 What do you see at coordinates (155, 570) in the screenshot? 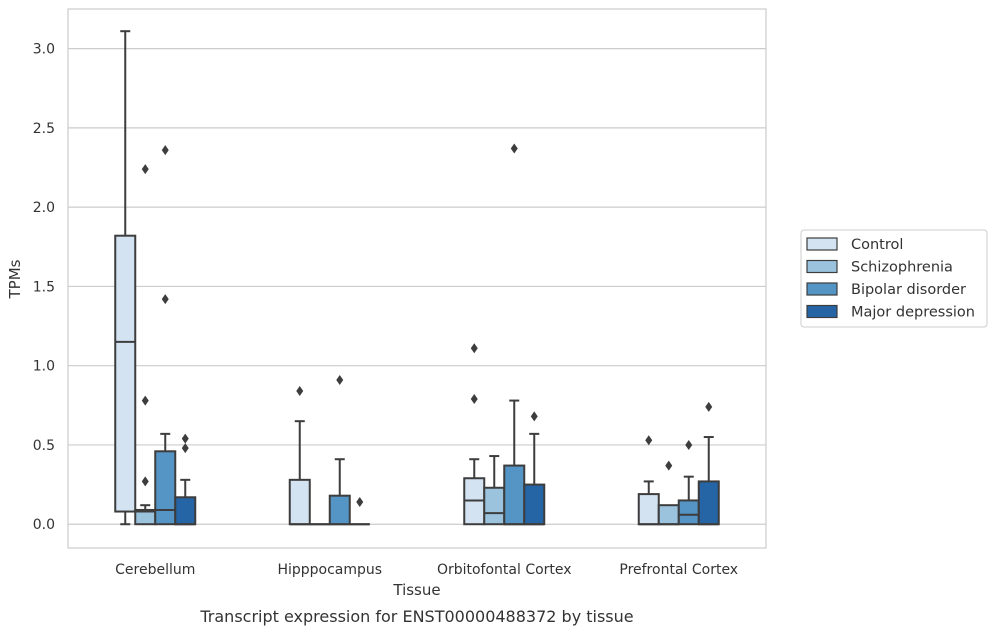
I see `x-tick-label: Cerebellum` at bounding box center [155, 570].